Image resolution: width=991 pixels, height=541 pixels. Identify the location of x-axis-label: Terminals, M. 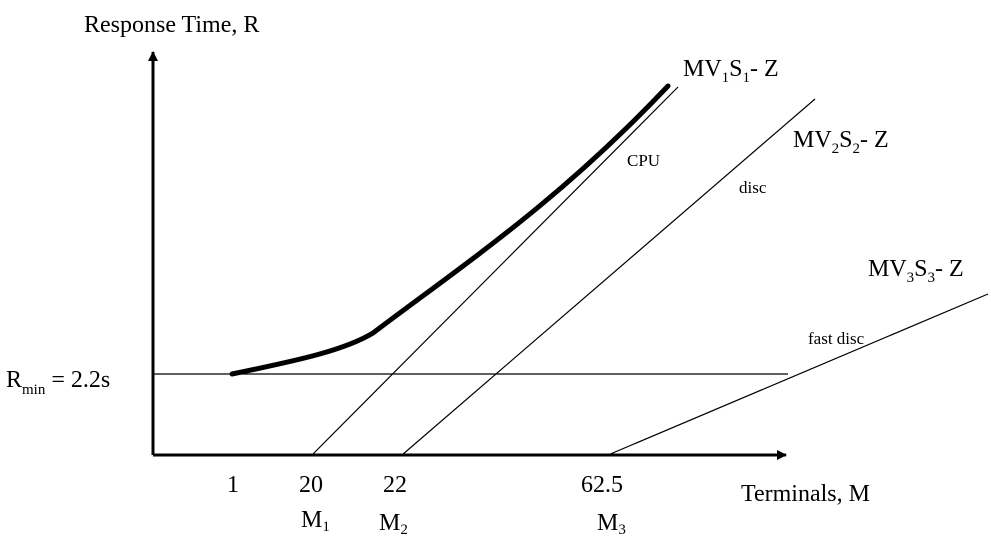
(805, 494).